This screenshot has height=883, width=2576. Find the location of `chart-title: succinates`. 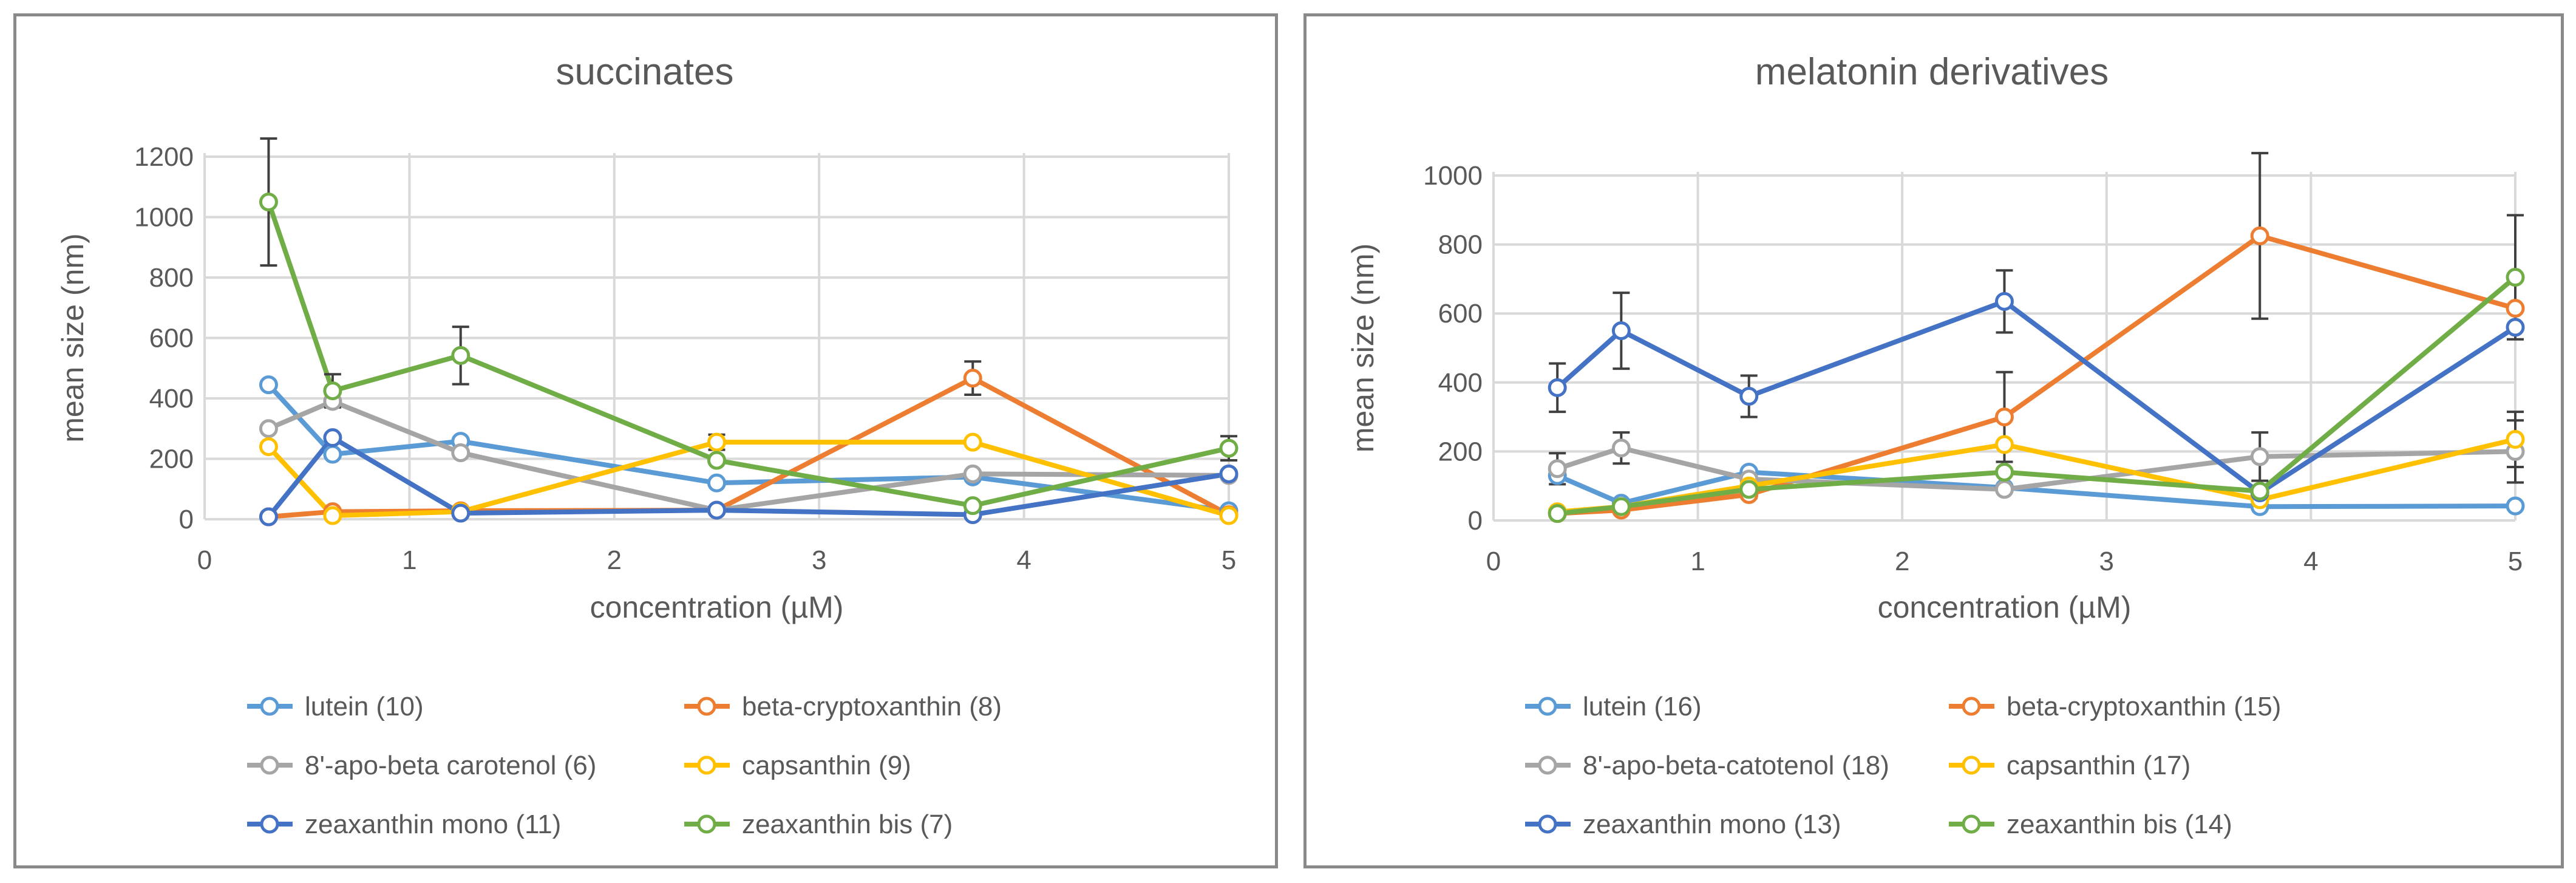

chart-title: succinates is located at coordinates (645, 72).